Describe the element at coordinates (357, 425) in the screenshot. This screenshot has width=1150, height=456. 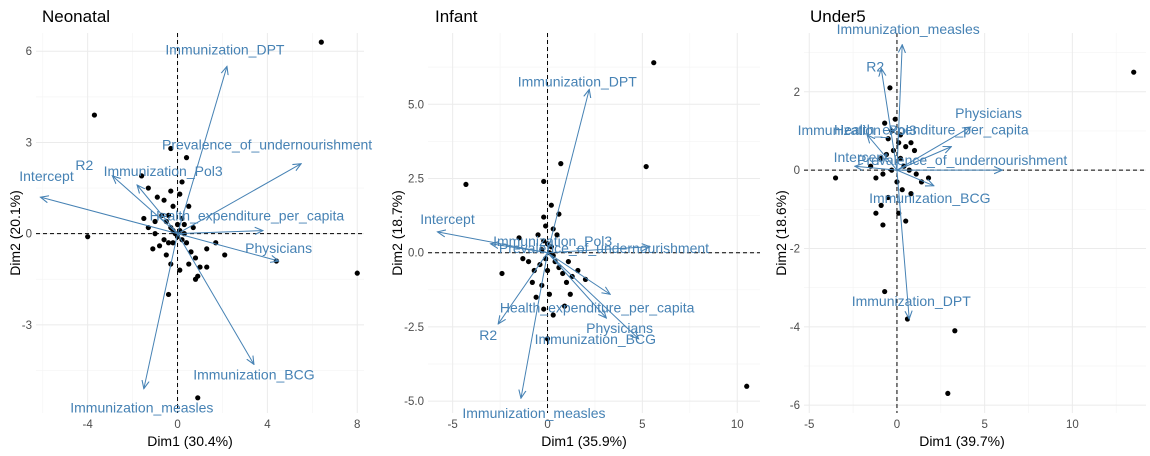
I see `x-tick-label: 8` at that location.